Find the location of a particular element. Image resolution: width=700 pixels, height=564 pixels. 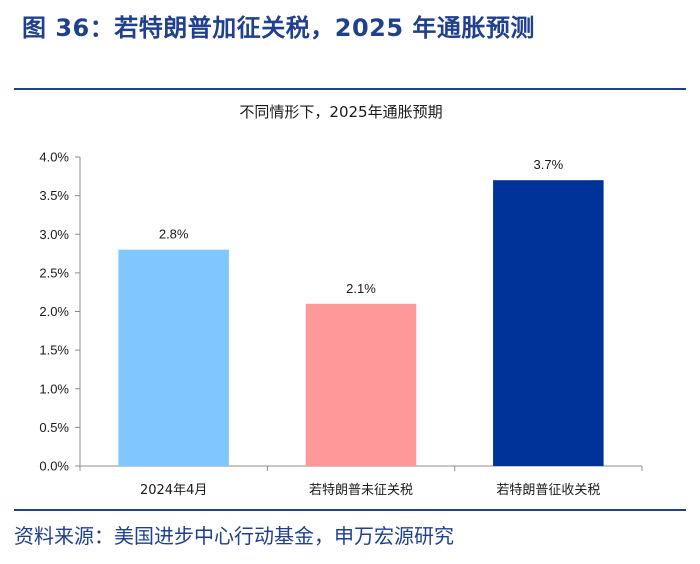

x-tick-label-2: 若特朗普未征关税 is located at coordinates (361, 490).